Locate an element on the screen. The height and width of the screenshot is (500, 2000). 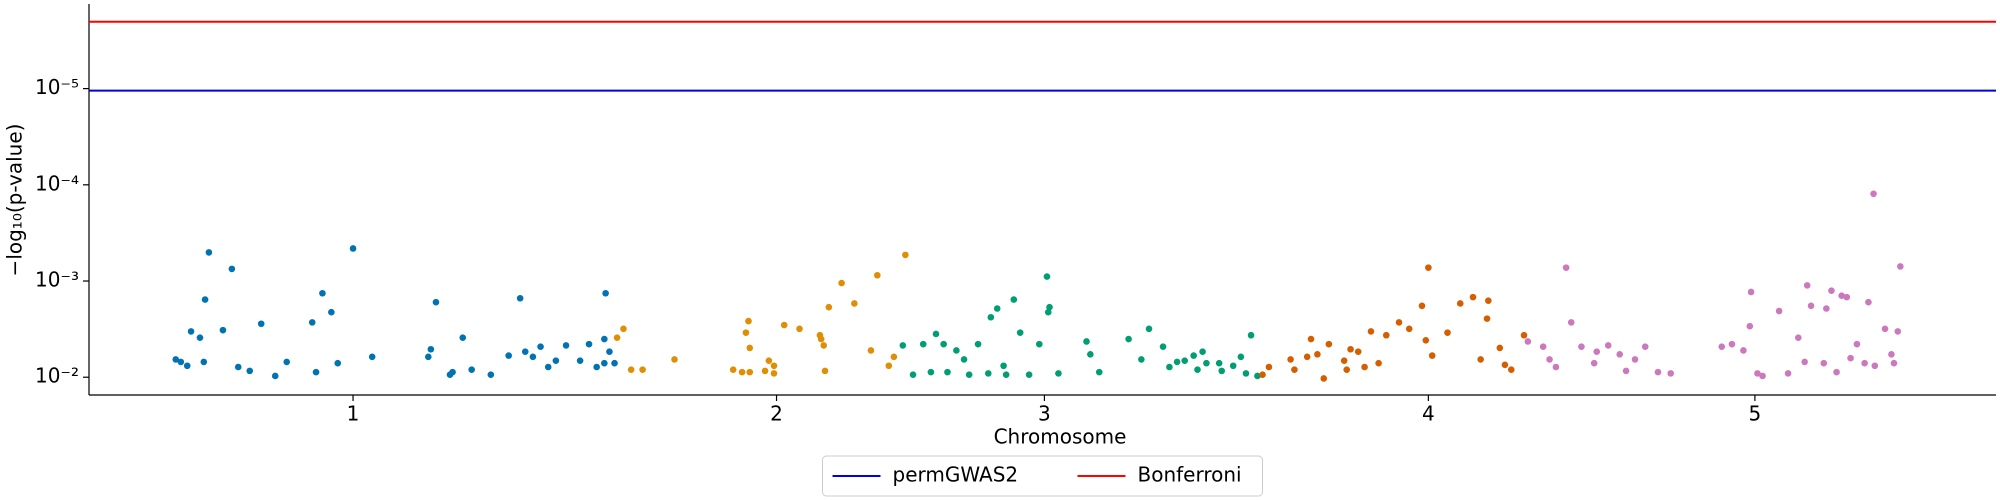
legend-label: Bonferroni is located at coordinates (1190, 475).